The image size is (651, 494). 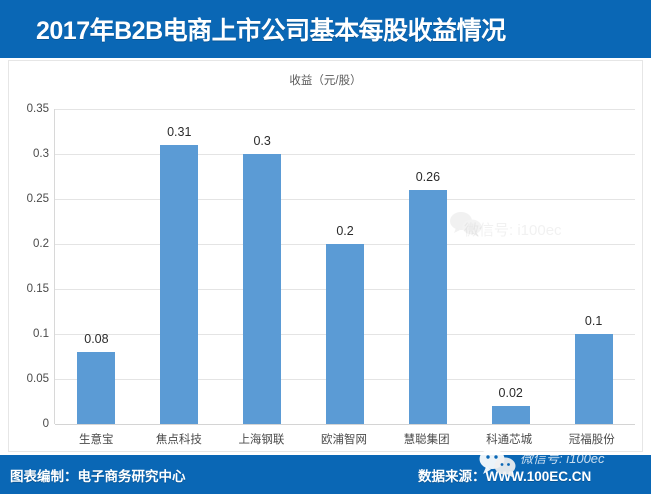 I want to click on value-axis-line, so click(x=54, y=266).